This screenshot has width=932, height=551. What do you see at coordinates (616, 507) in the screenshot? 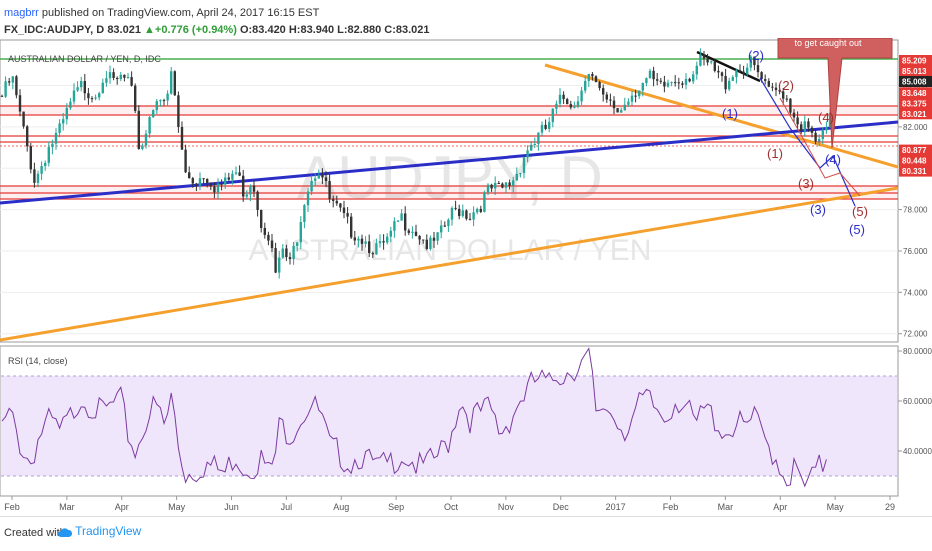
I see `x-tick-label: 2017` at bounding box center [616, 507].